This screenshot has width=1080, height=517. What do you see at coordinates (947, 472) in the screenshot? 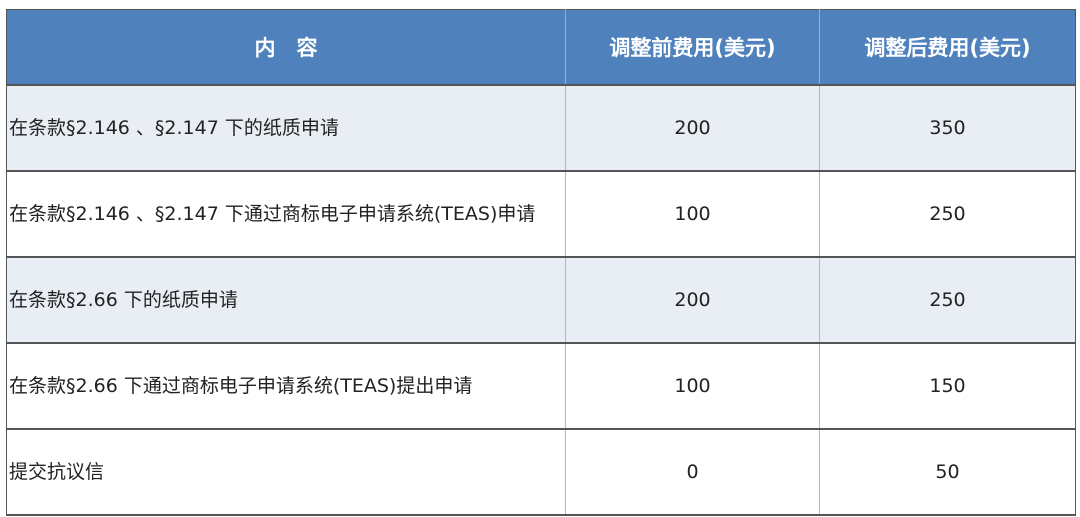
I see `cell-fee-after: 50` at bounding box center [947, 472].